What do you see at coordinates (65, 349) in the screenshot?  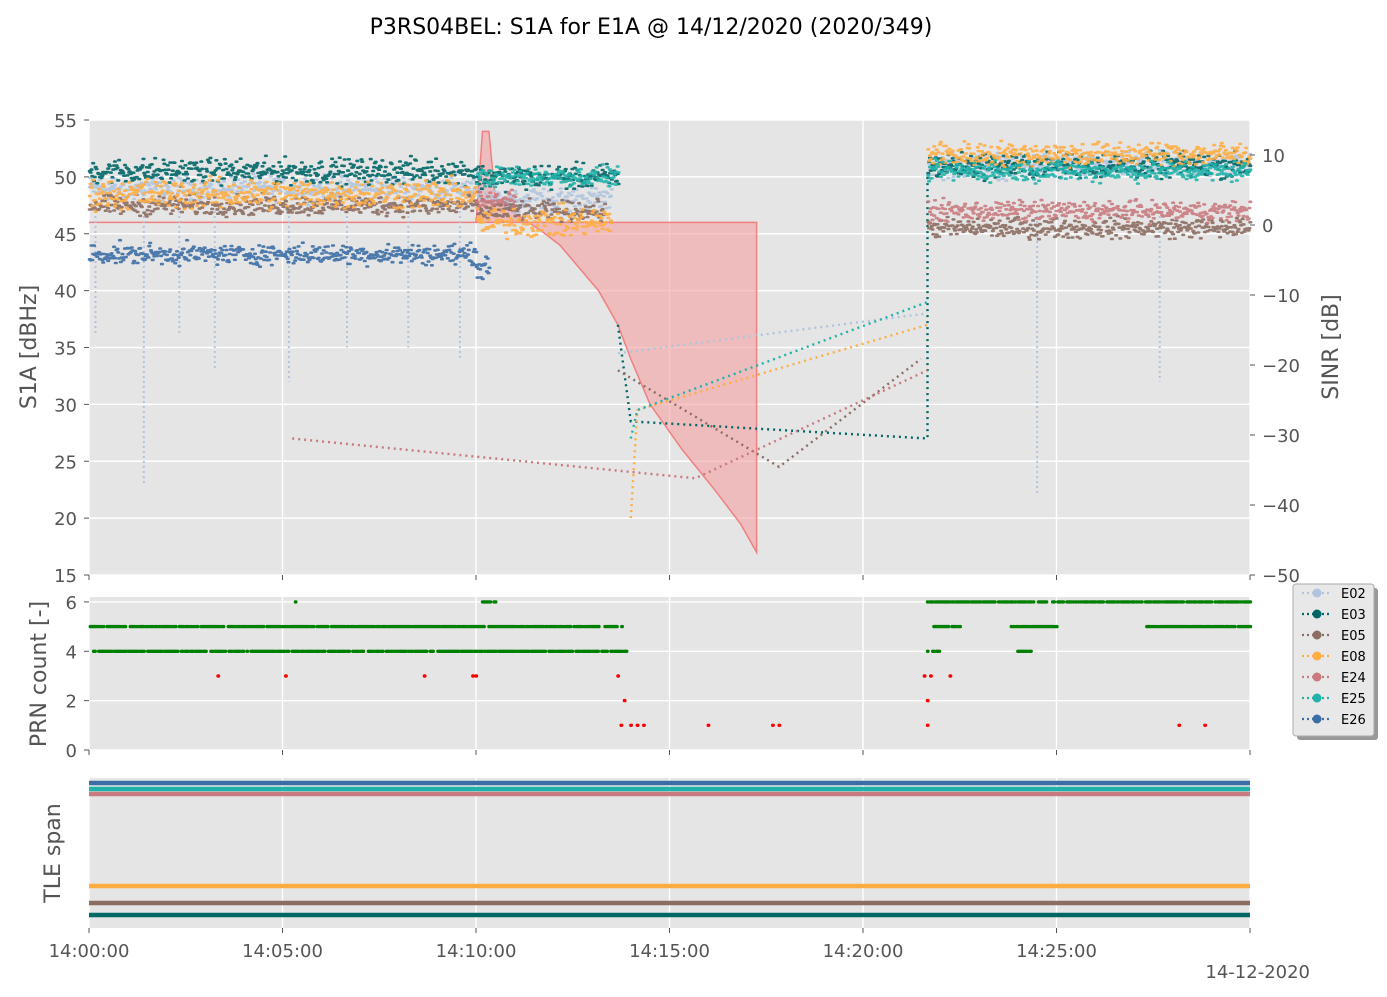 I see `y-tick-label: 35` at bounding box center [65, 349].